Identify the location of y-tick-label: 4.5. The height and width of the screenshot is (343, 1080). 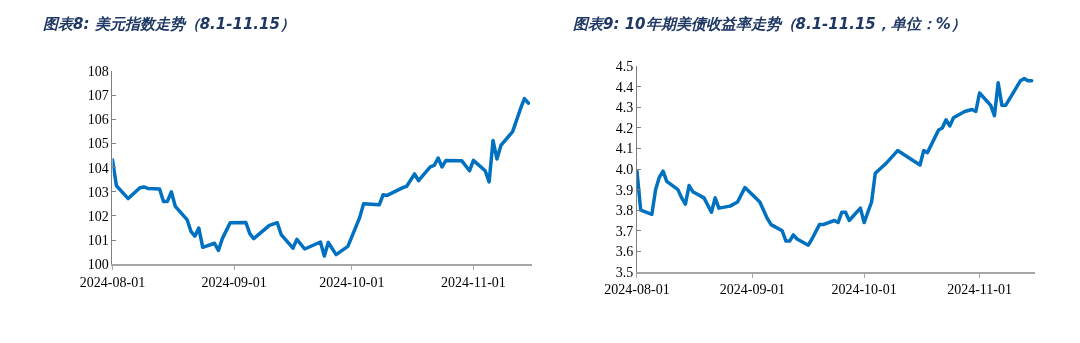
(624, 67).